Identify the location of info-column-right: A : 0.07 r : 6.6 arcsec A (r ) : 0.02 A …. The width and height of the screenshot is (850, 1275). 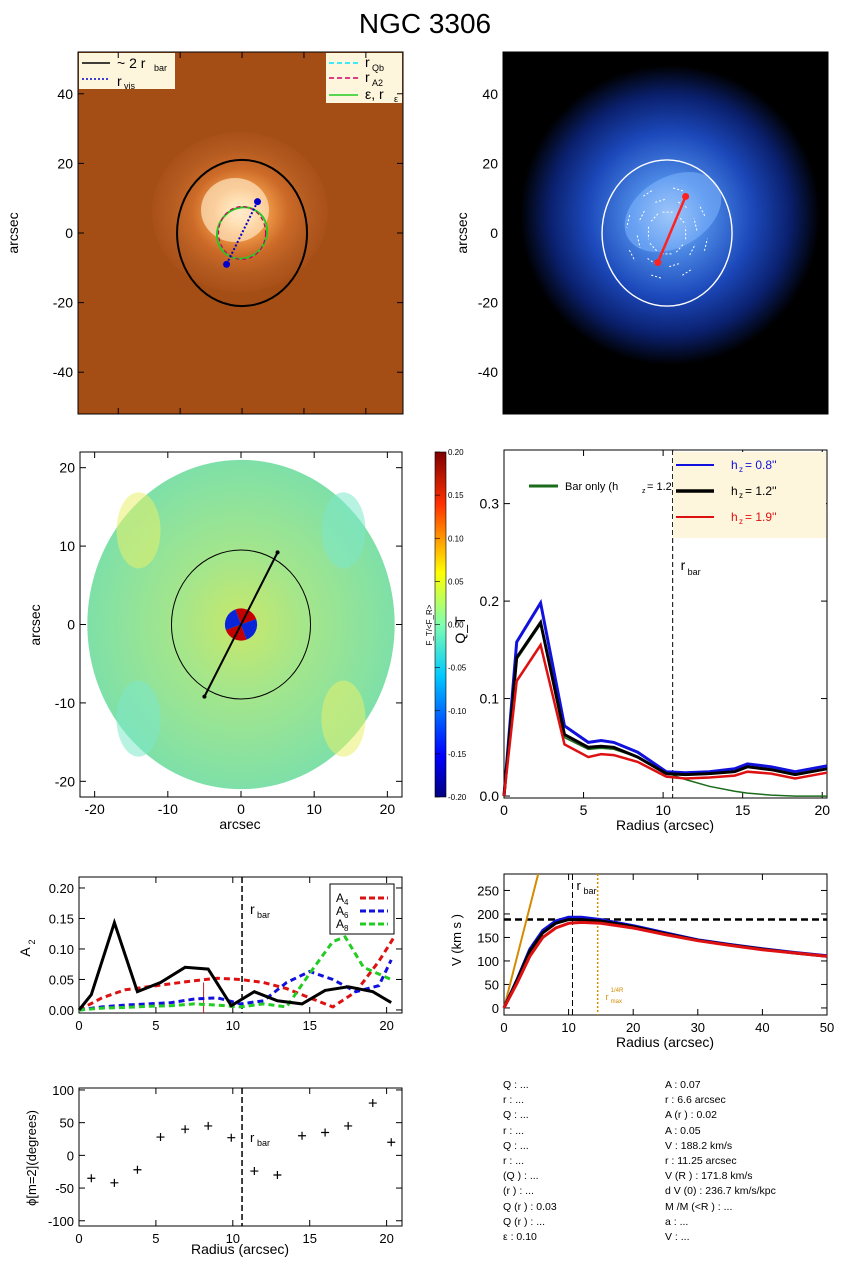
(720, 1161).